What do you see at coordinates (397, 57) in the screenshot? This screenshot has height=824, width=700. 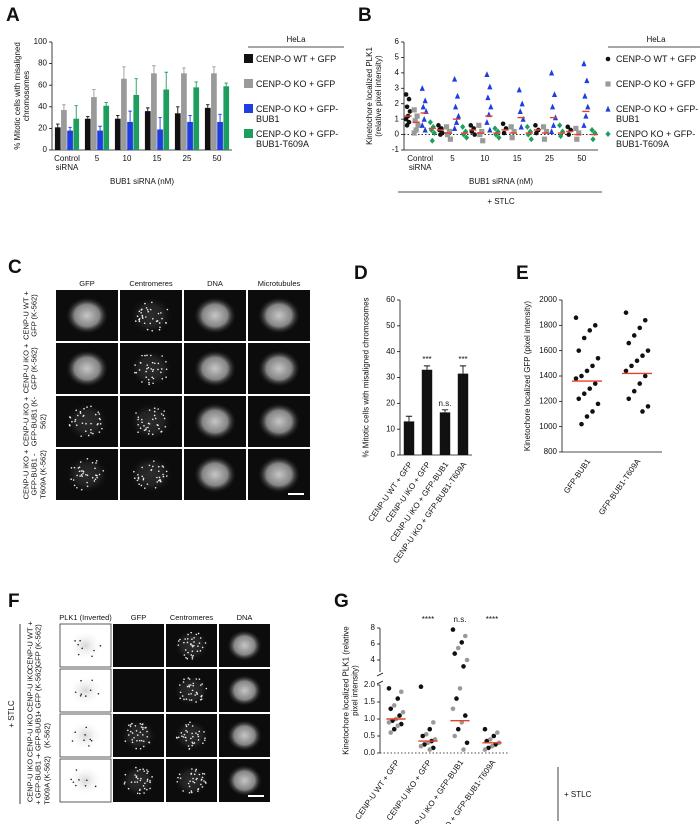 I see `y-tick-label: 5` at bounding box center [397, 57].